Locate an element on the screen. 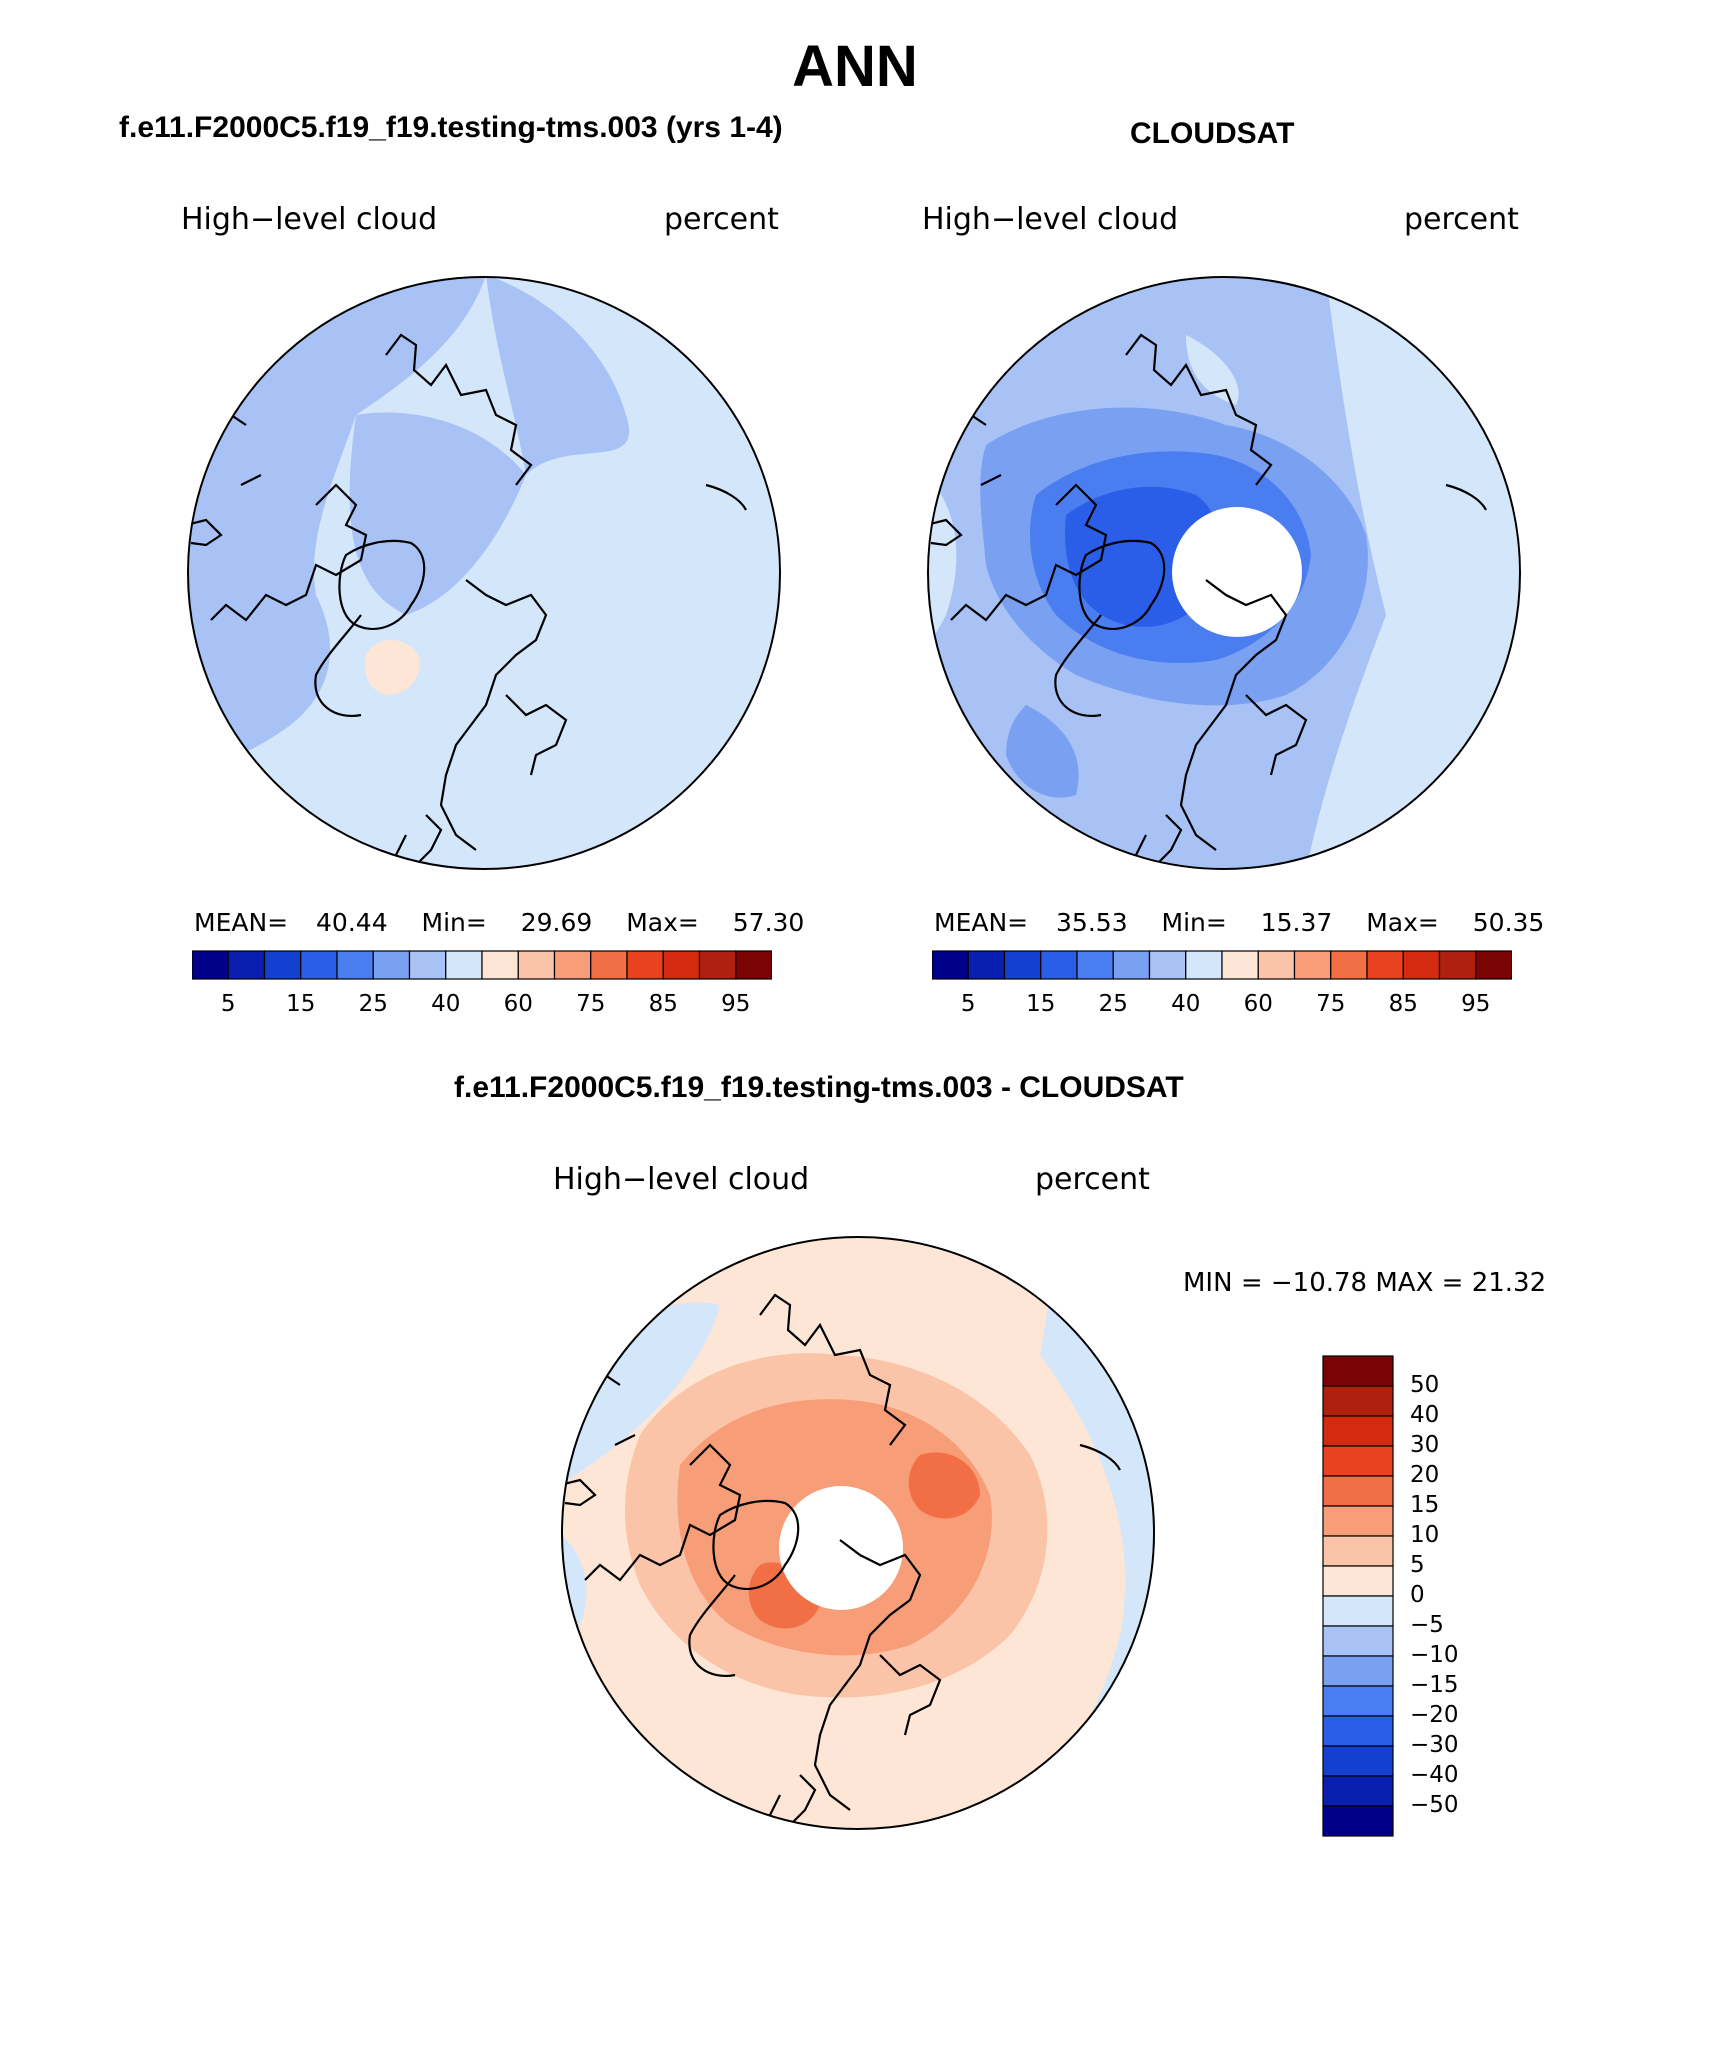 This screenshot has width=1710, height=2061. colorbar-difference-tick-label: −40 is located at coordinates (1434, 1775).